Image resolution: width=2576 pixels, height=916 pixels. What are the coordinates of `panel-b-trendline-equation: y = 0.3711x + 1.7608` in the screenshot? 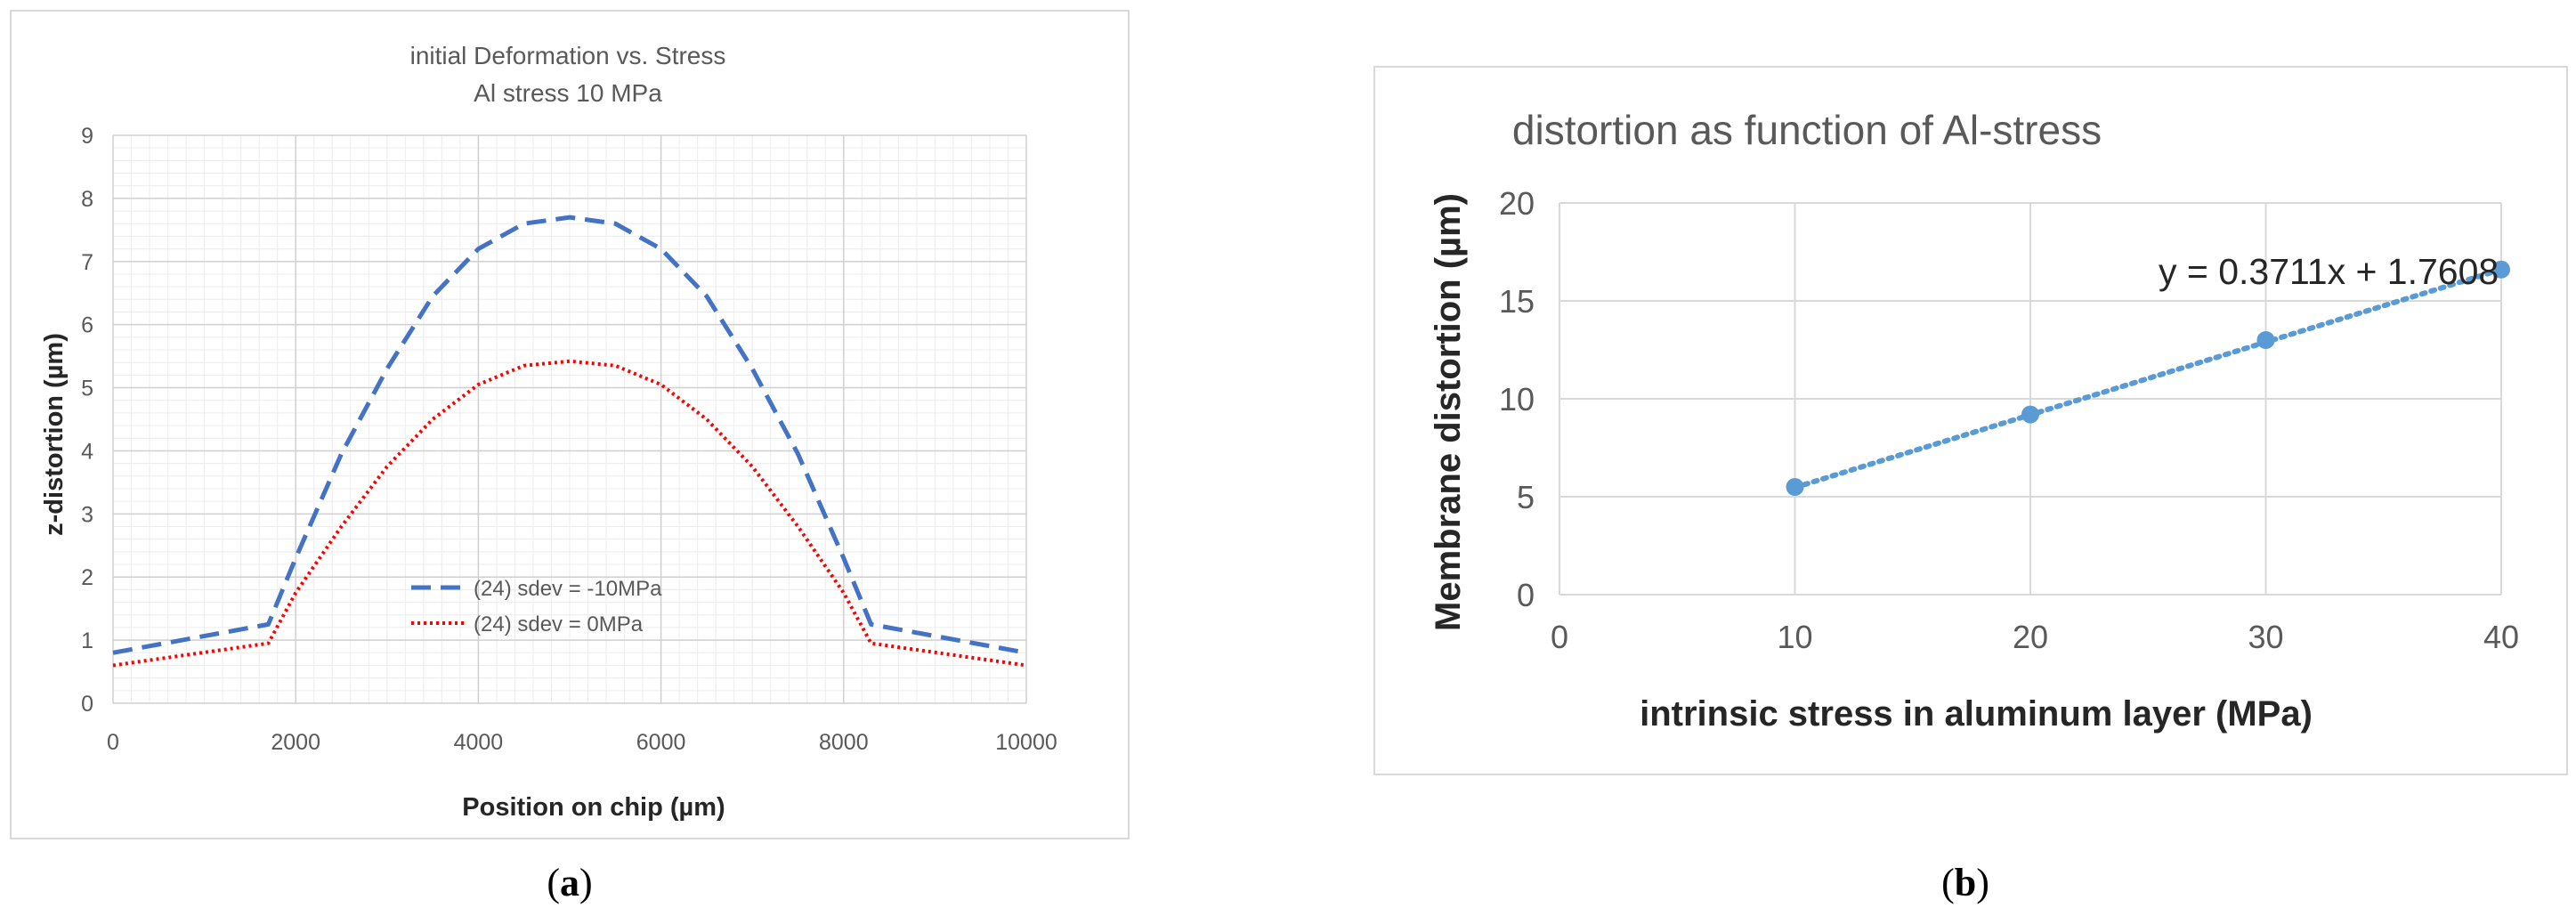 It's located at (2329, 271).